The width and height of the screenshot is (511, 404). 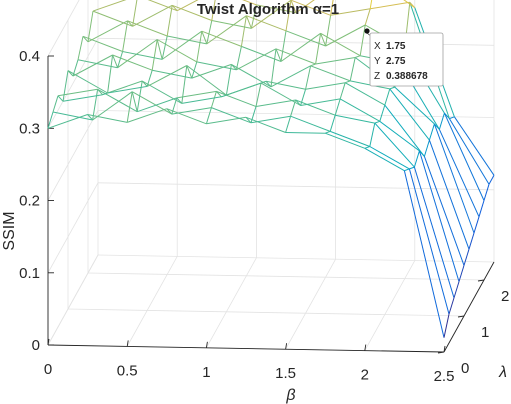 What do you see at coordinates (365, 375) in the screenshot?
I see `x-tick-label: 2` at bounding box center [365, 375].